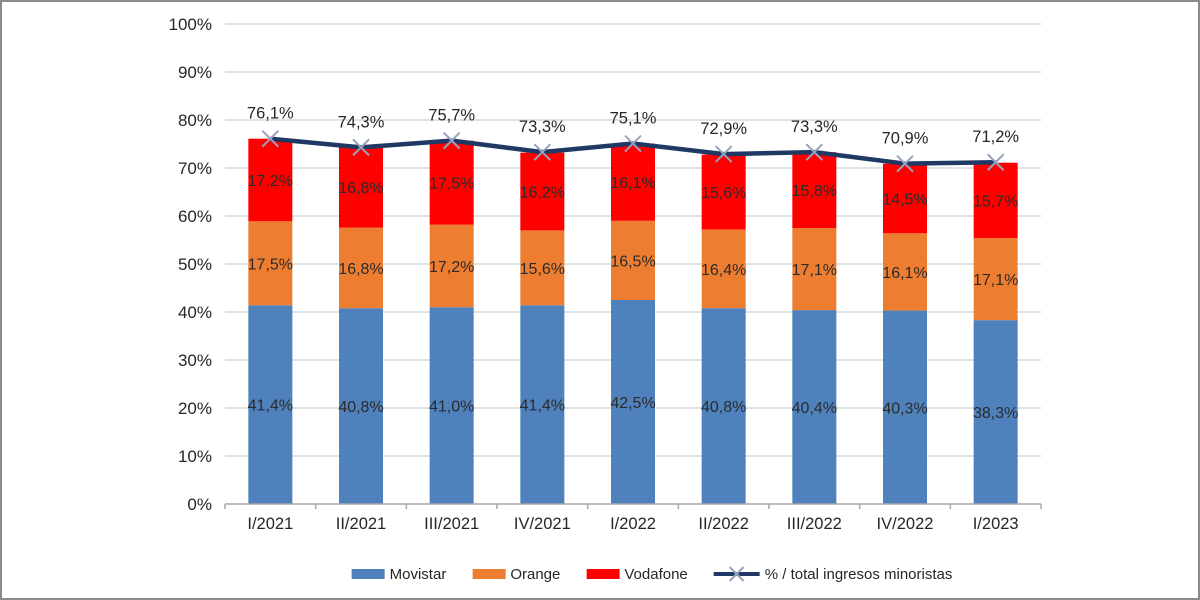 The height and width of the screenshot is (600, 1200). What do you see at coordinates (270, 524) in the screenshot?
I see `x-axis-category-label: I/2021` at bounding box center [270, 524].